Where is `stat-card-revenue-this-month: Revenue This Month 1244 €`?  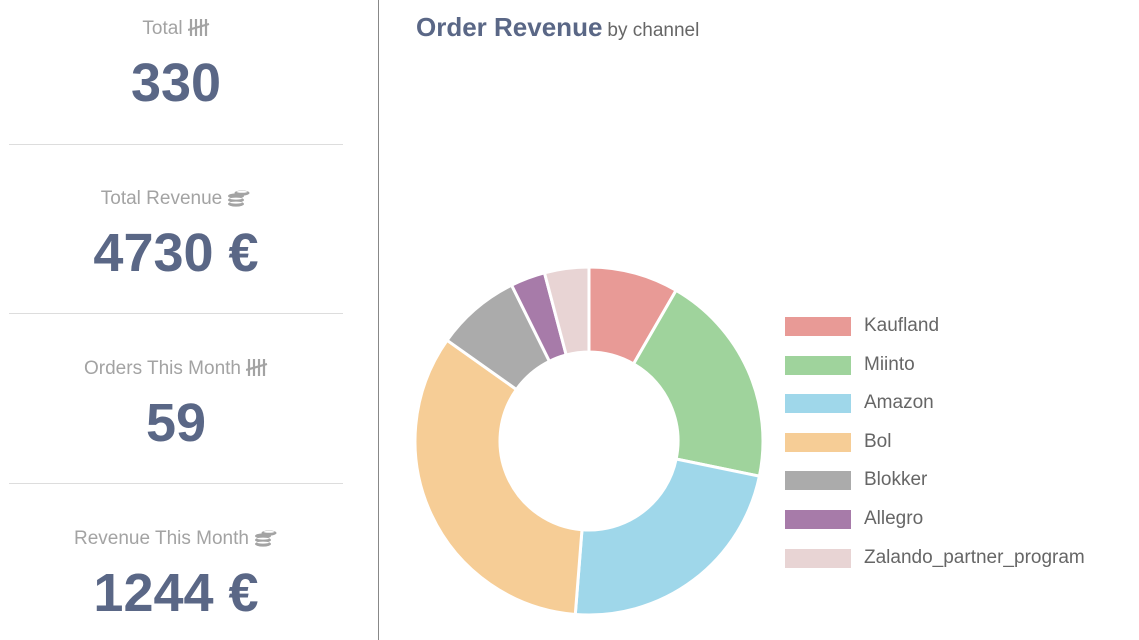 stat-card-revenue-this-month: Revenue This Month 1244 € is located at coordinates (176, 575).